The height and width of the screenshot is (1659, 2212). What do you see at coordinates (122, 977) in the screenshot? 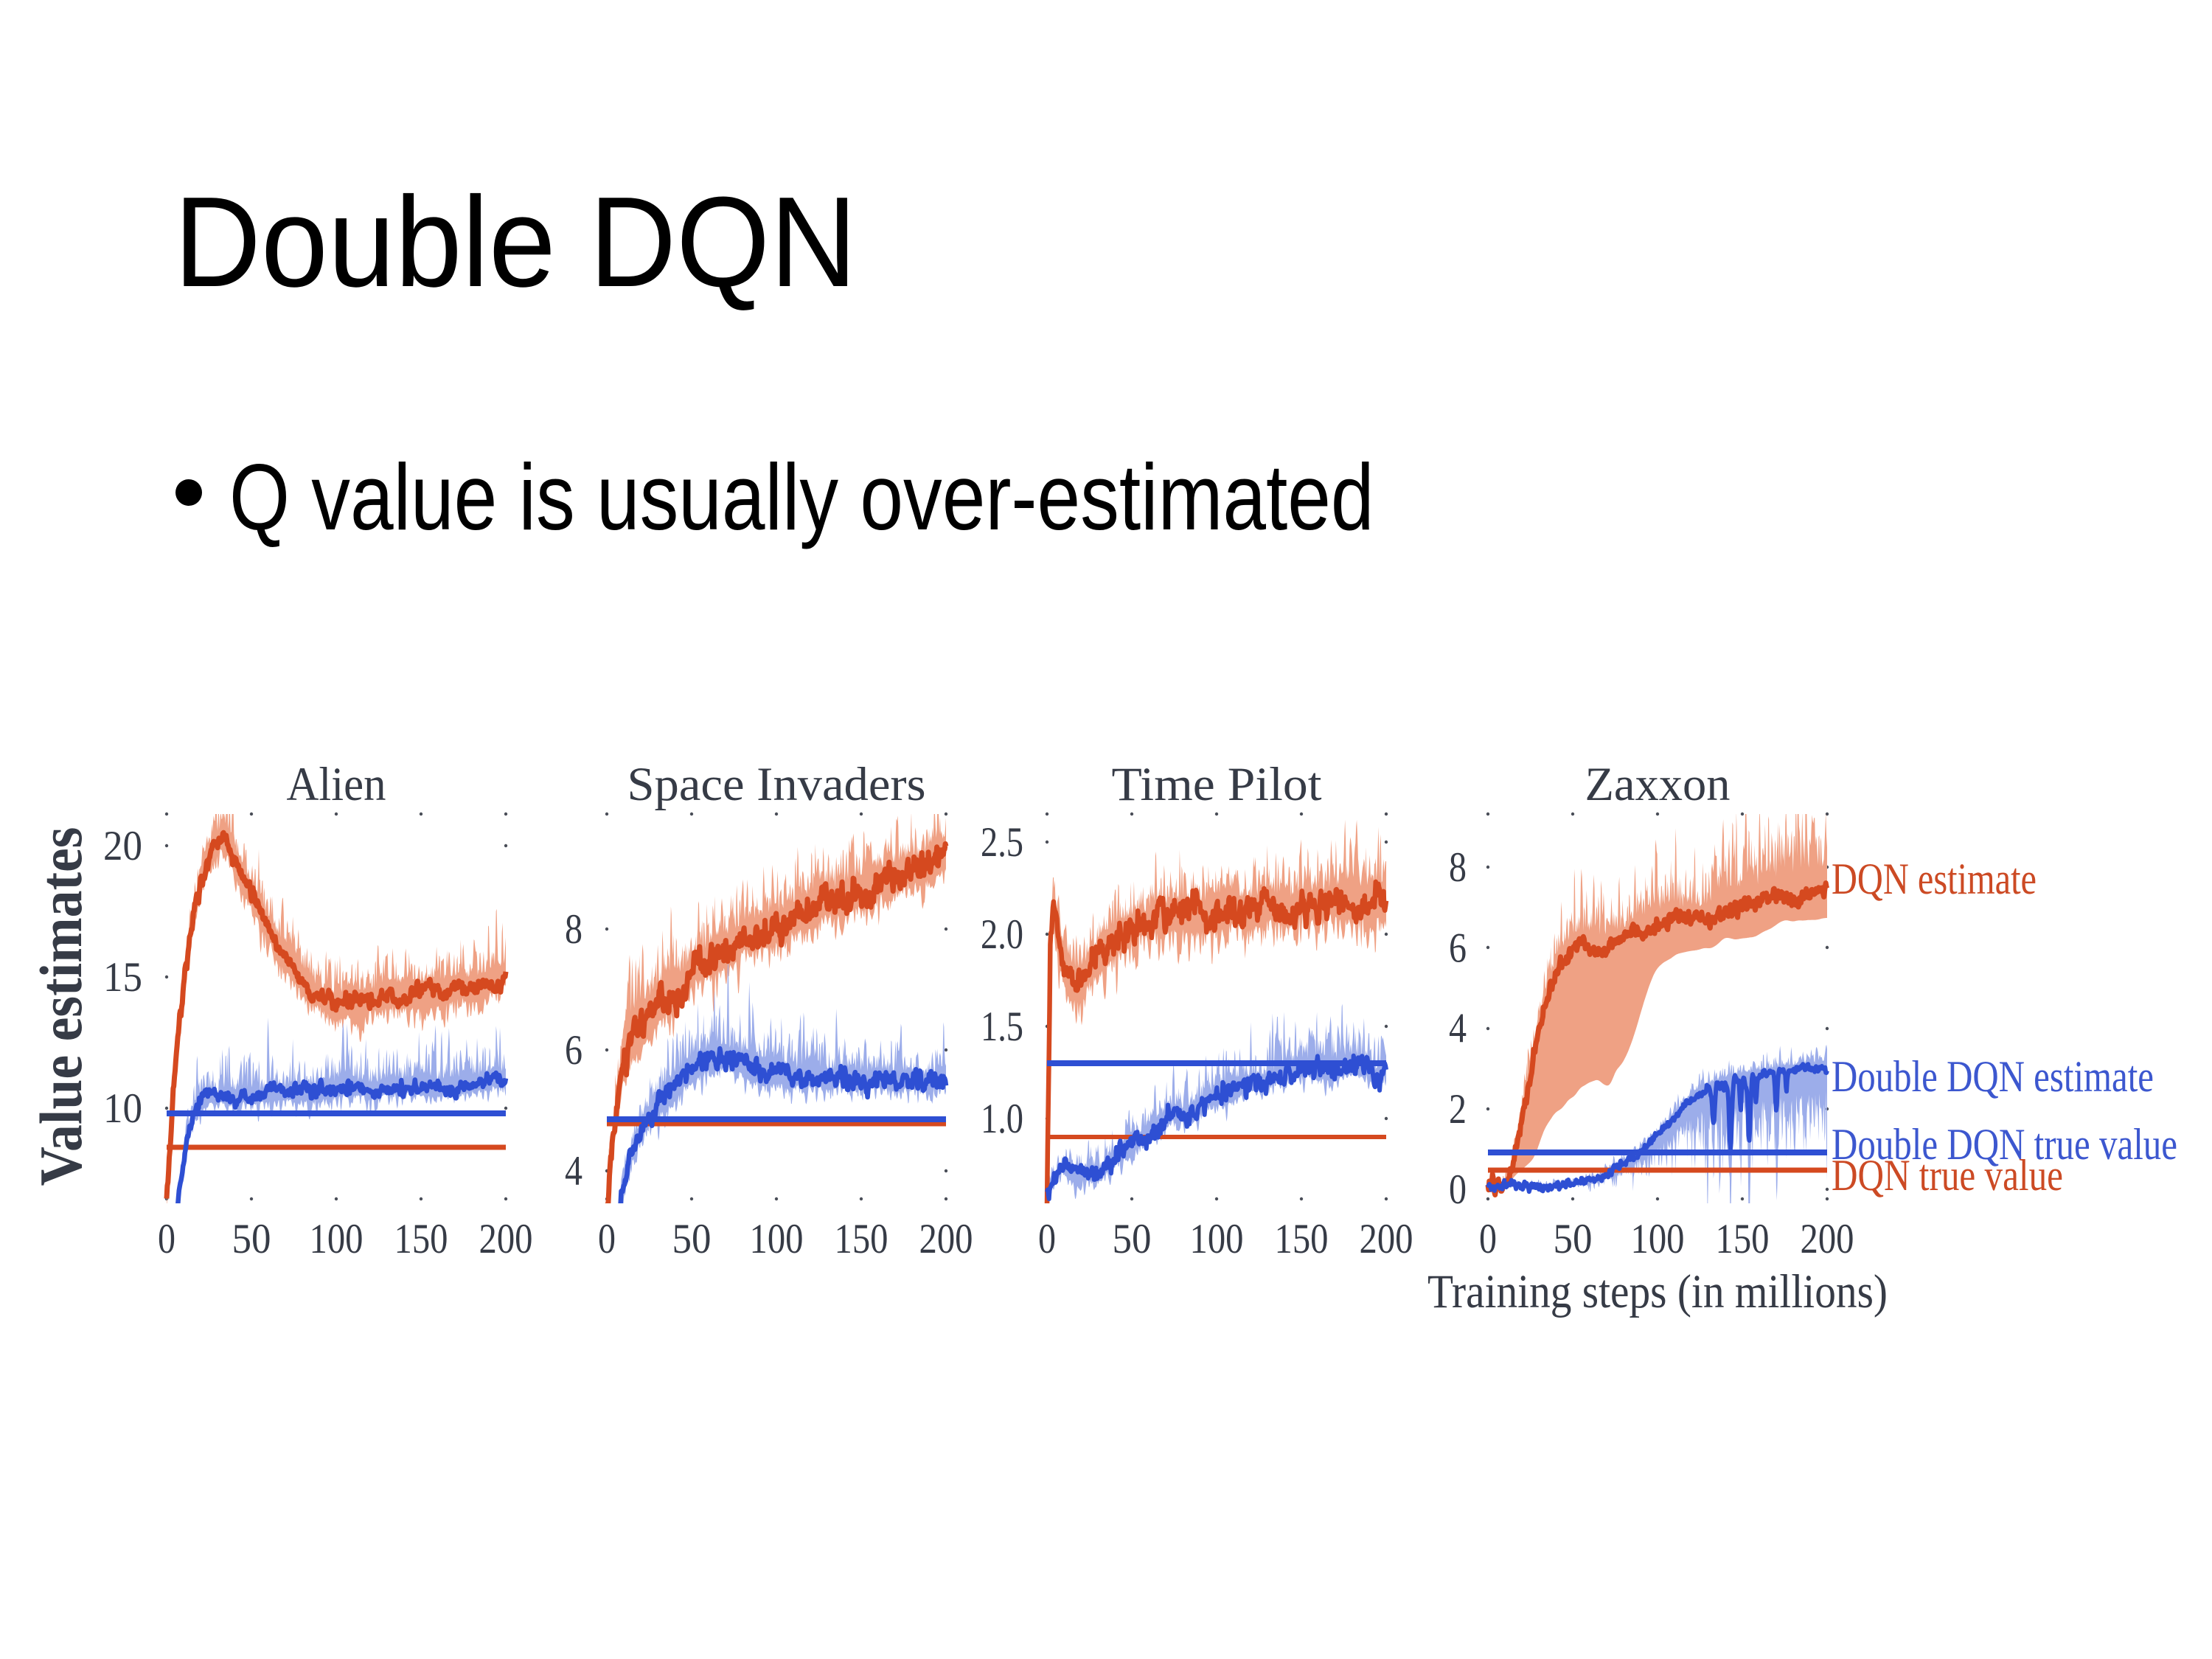
I see `svg-text: 15` at bounding box center [122, 977].